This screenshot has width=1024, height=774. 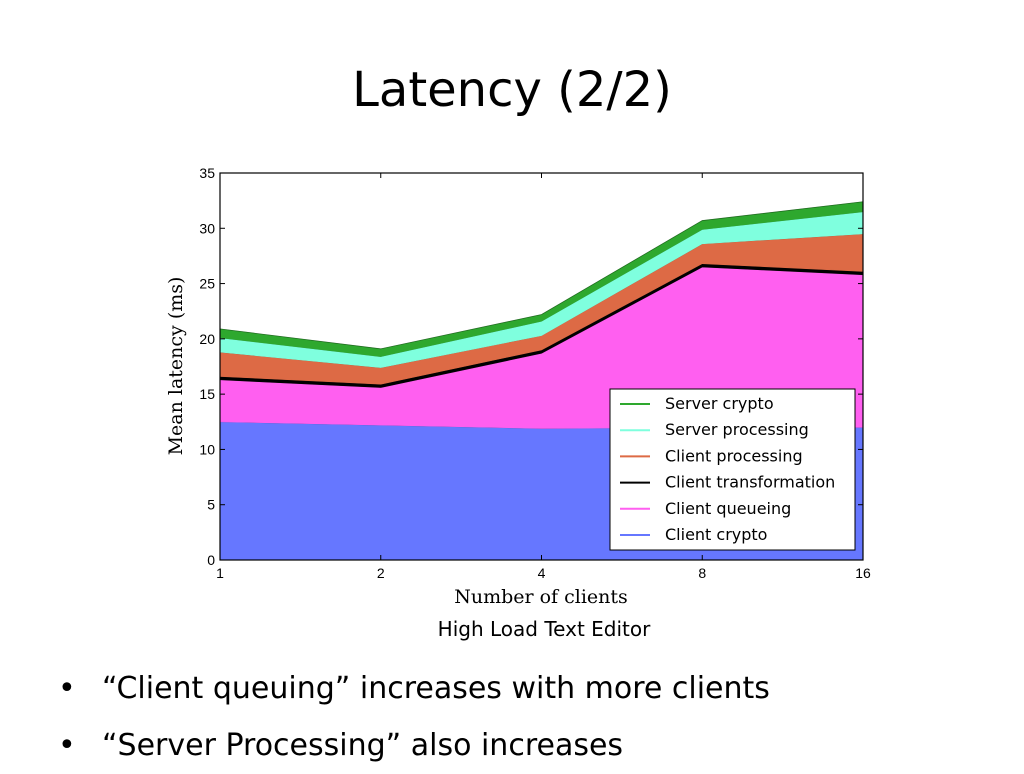 I want to click on y-tick-label: 25, so click(x=207, y=284).